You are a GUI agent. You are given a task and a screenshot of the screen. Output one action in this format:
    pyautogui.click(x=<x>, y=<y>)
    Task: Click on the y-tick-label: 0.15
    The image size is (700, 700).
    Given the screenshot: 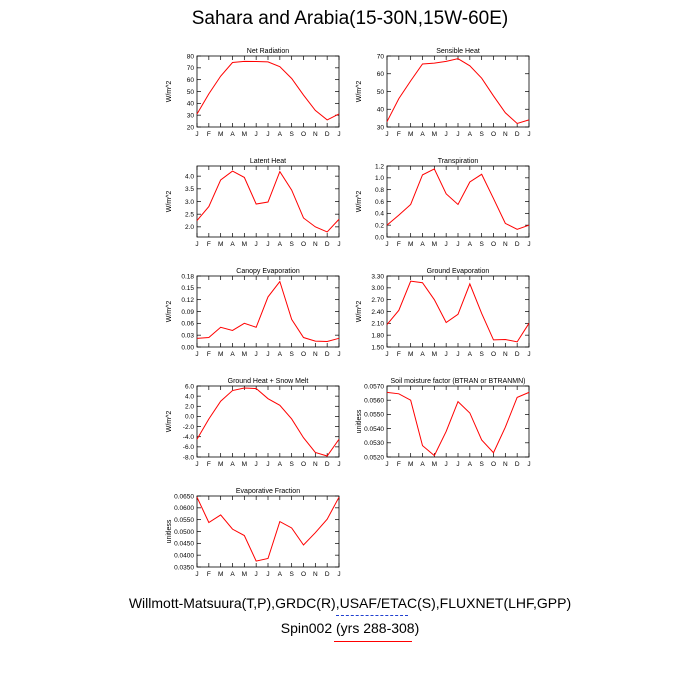 What is the action you would take?
    pyautogui.click(x=187, y=288)
    